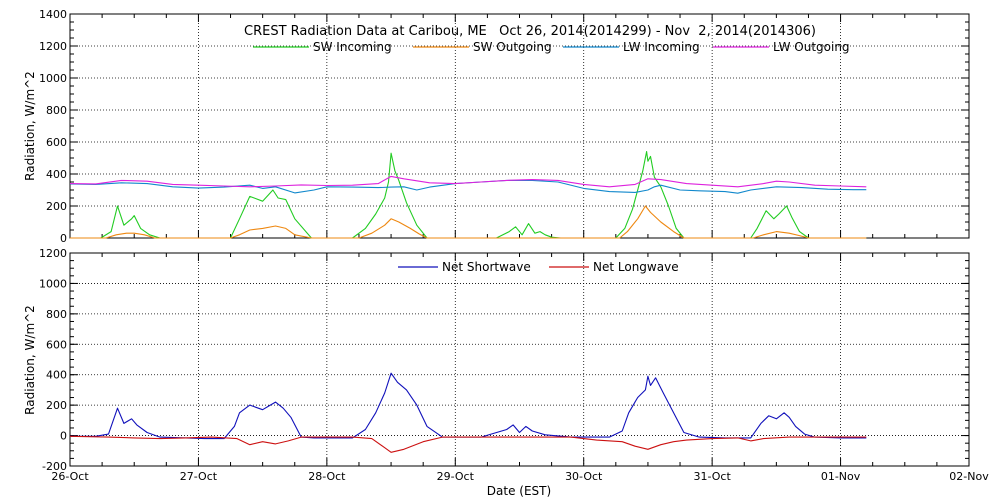 Image resolution: width=1000 pixels, height=500 pixels. I want to click on top-legend-label: LW Outgoing, so click(811, 47).